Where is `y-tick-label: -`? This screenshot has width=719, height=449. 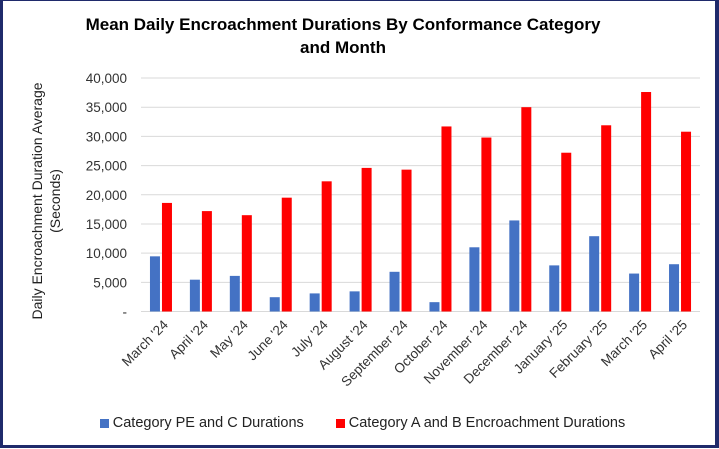
y-tick-label: - is located at coordinates (125, 312).